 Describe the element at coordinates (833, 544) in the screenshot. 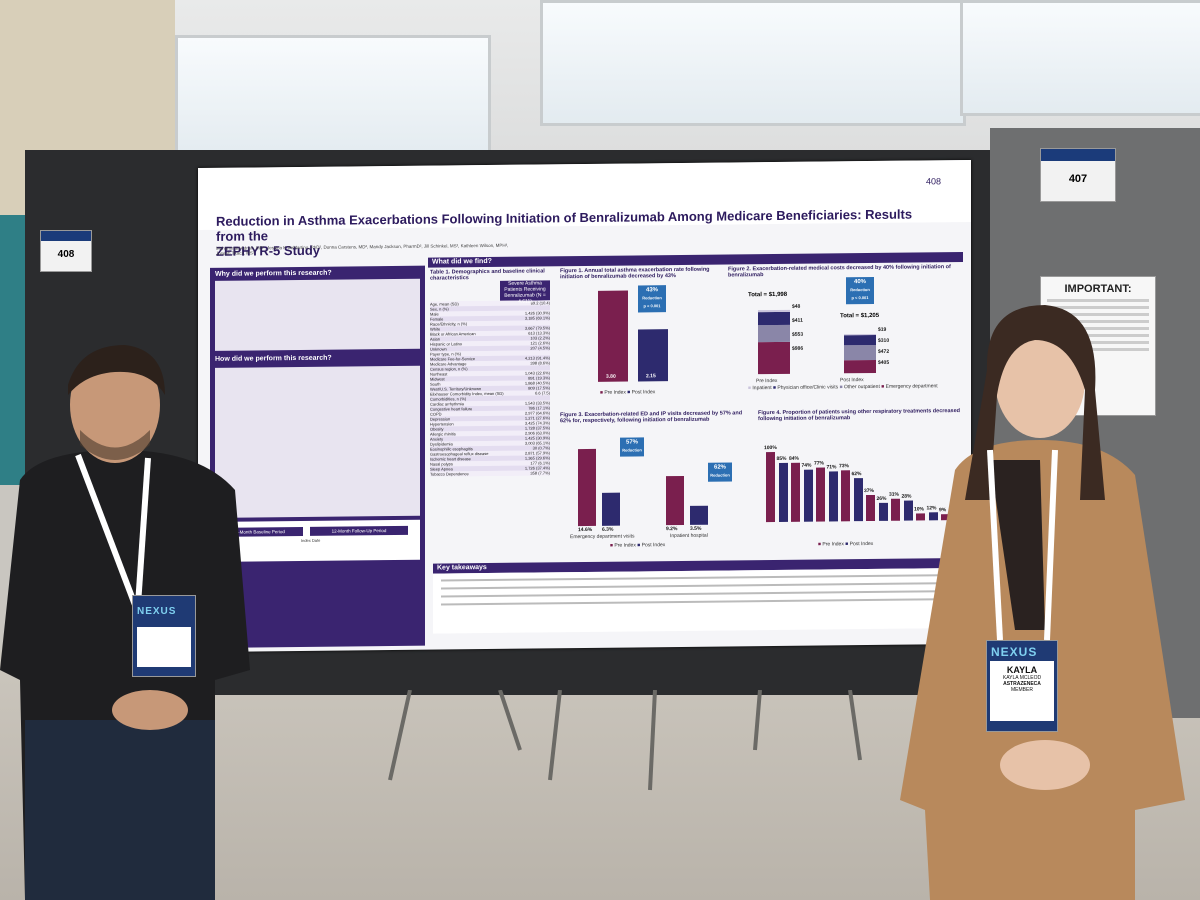

I see `figure4-legend-pre: Pre Index` at that location.